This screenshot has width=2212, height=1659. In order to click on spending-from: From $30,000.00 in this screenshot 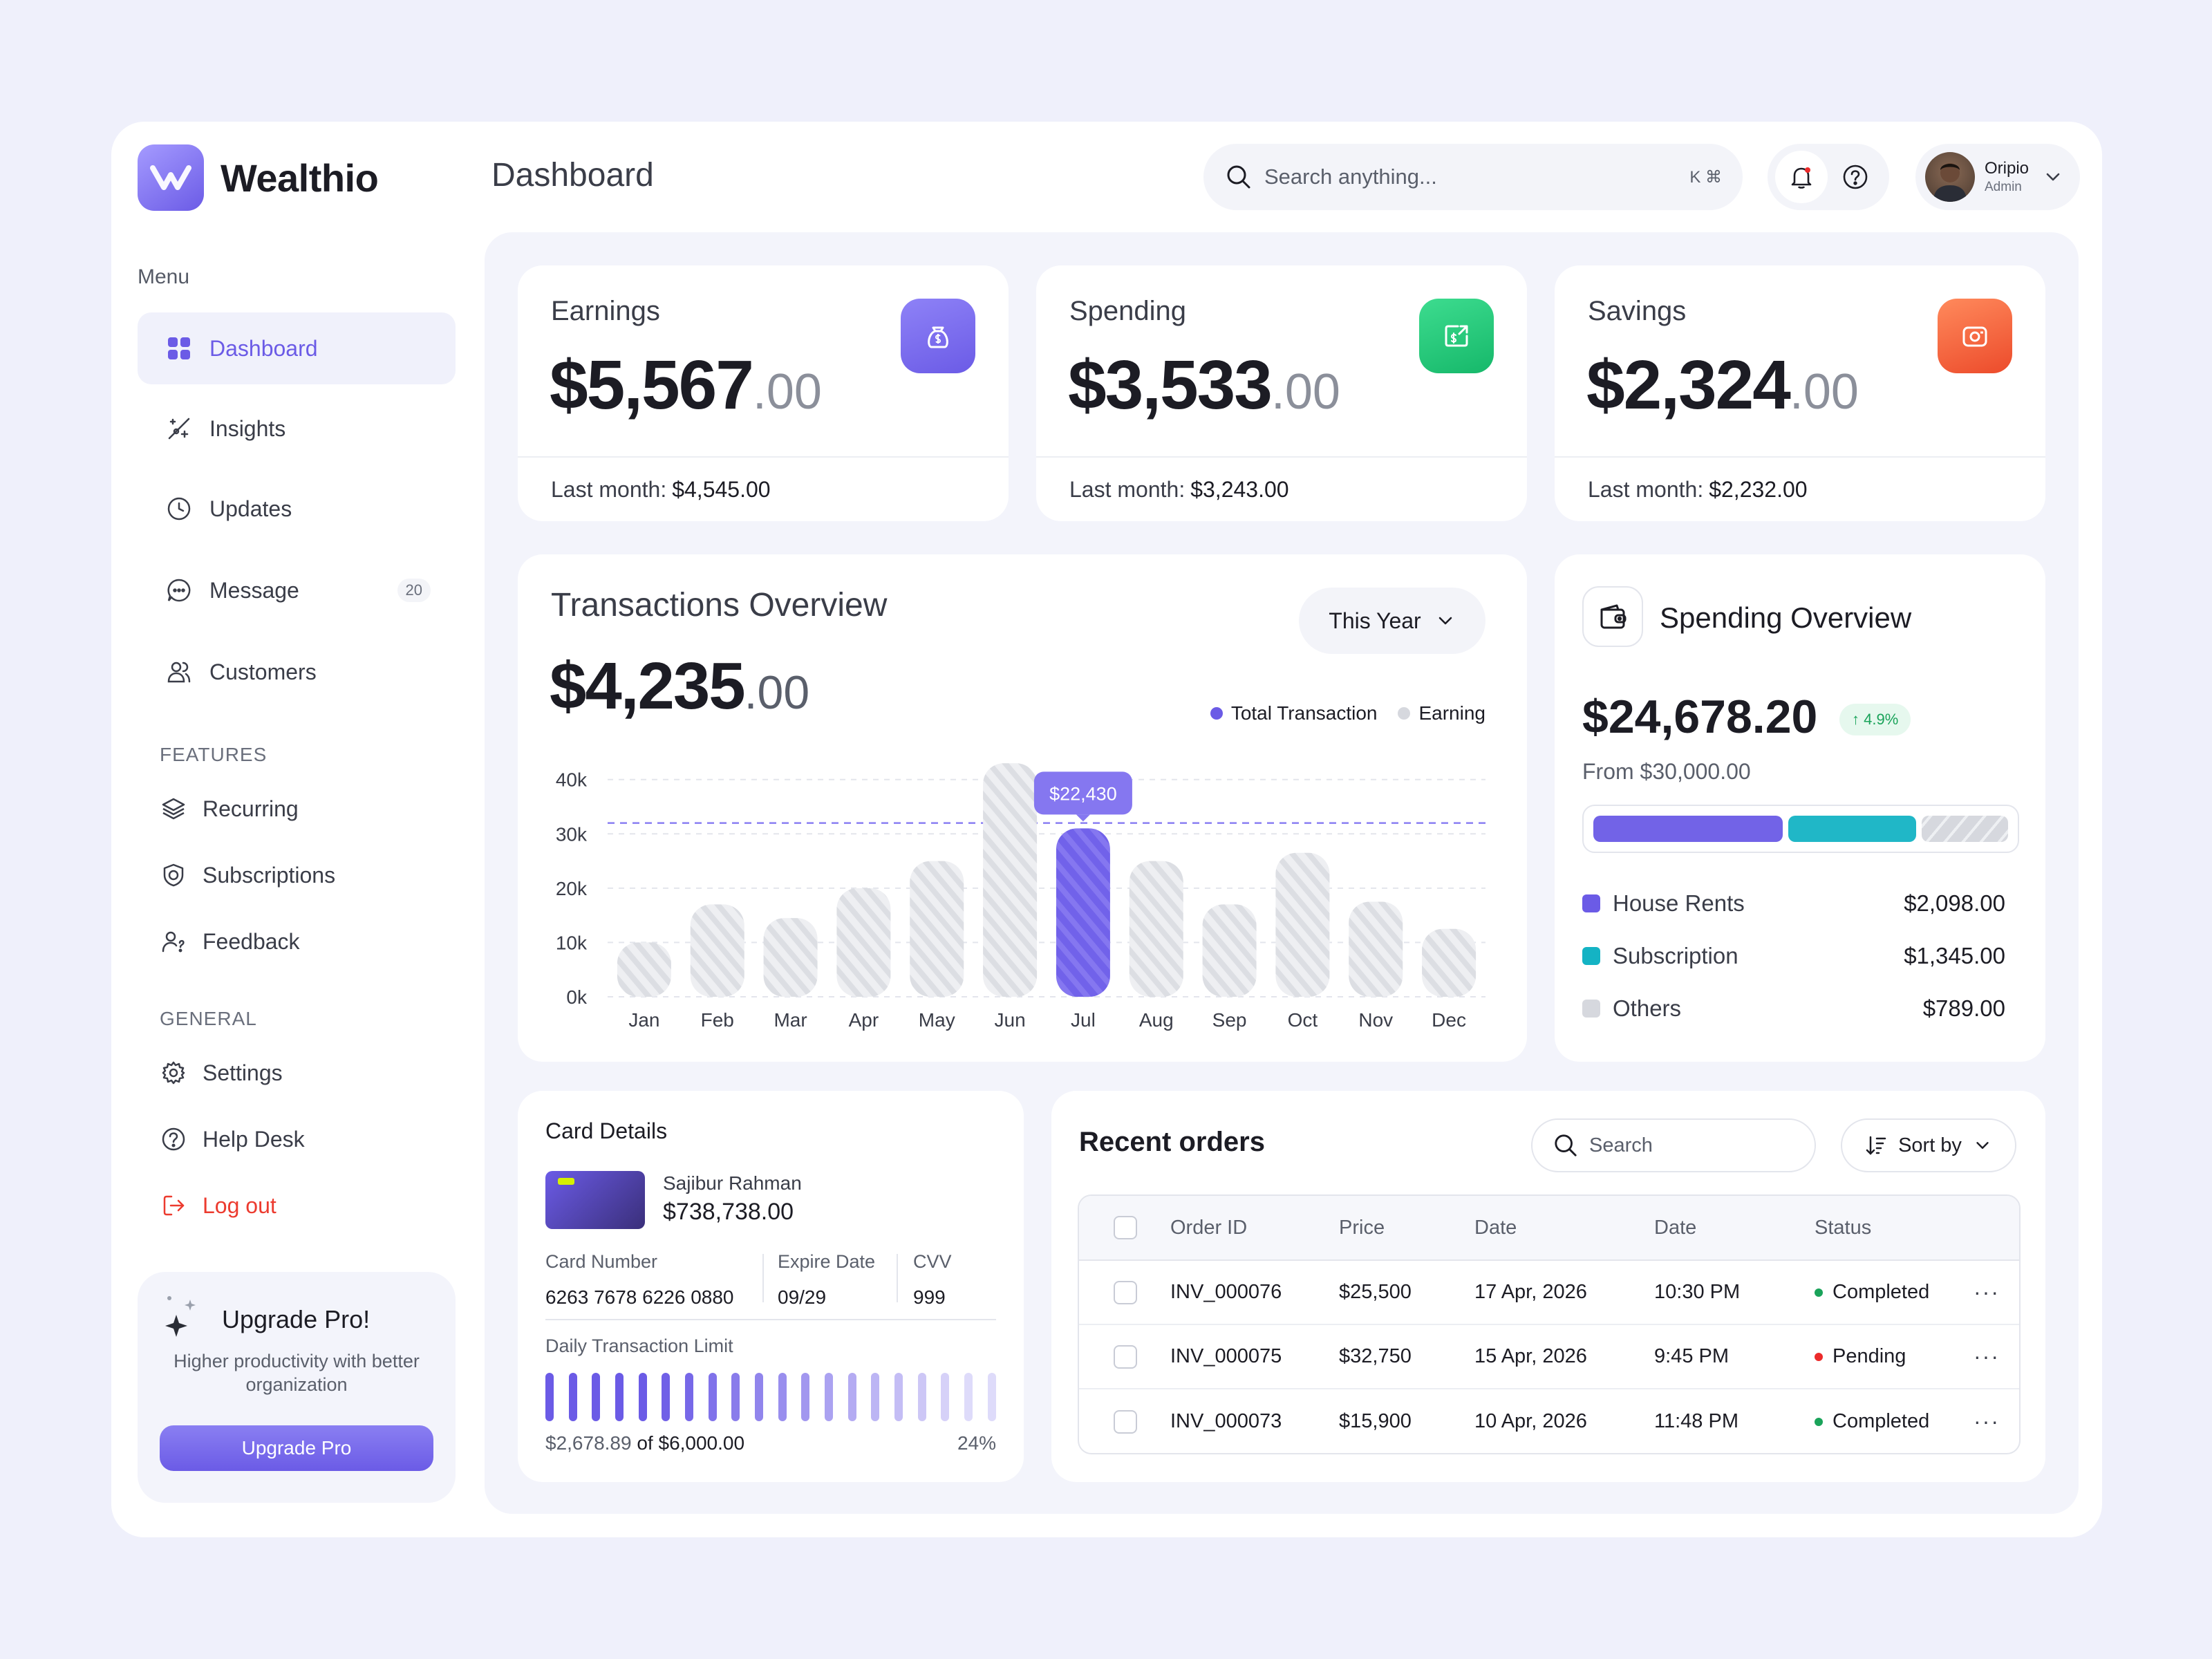, I will do `click(1666, 772)`.